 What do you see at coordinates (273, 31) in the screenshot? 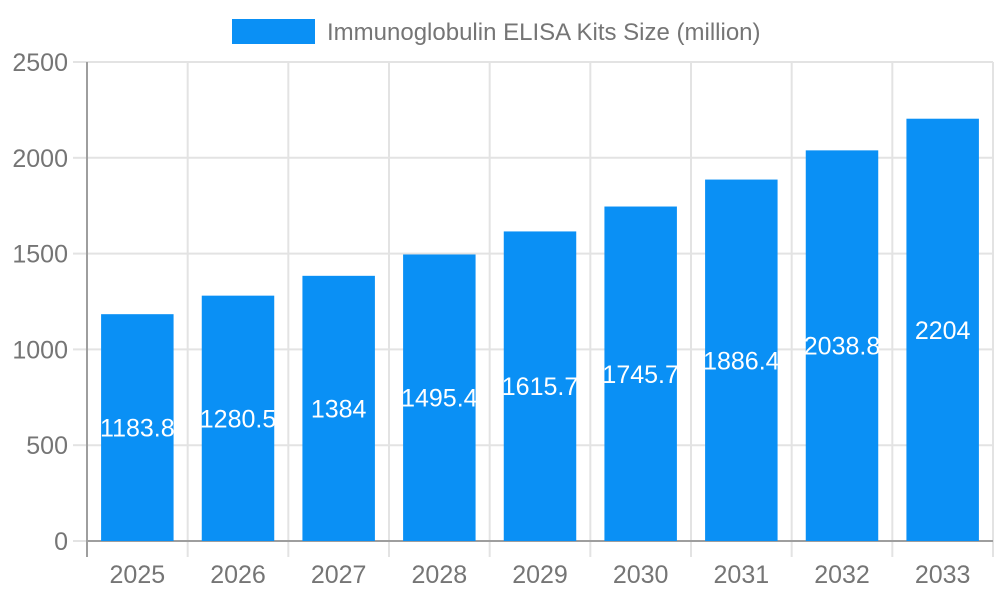
I see `legend-swatch` at bounding box center [273, 31].